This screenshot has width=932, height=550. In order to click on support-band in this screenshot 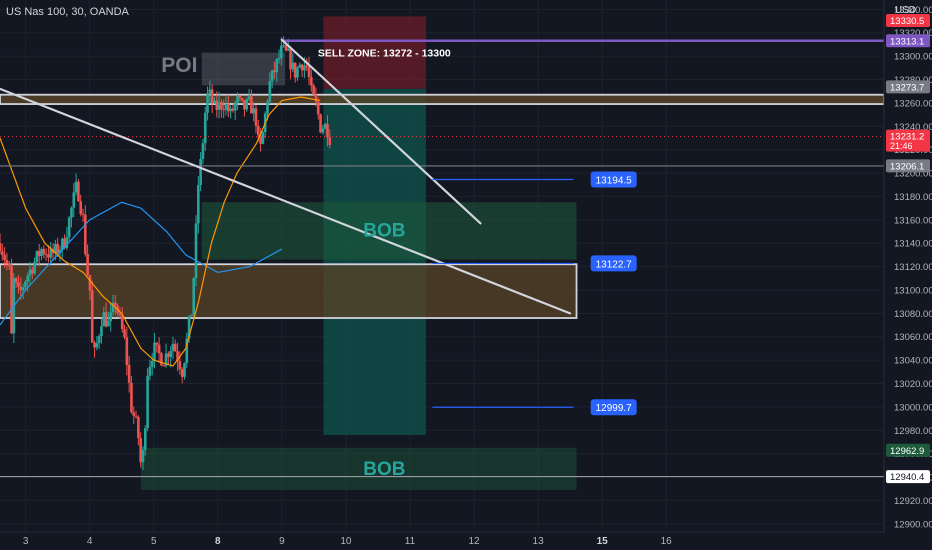, I will do `click(288, 291)`.